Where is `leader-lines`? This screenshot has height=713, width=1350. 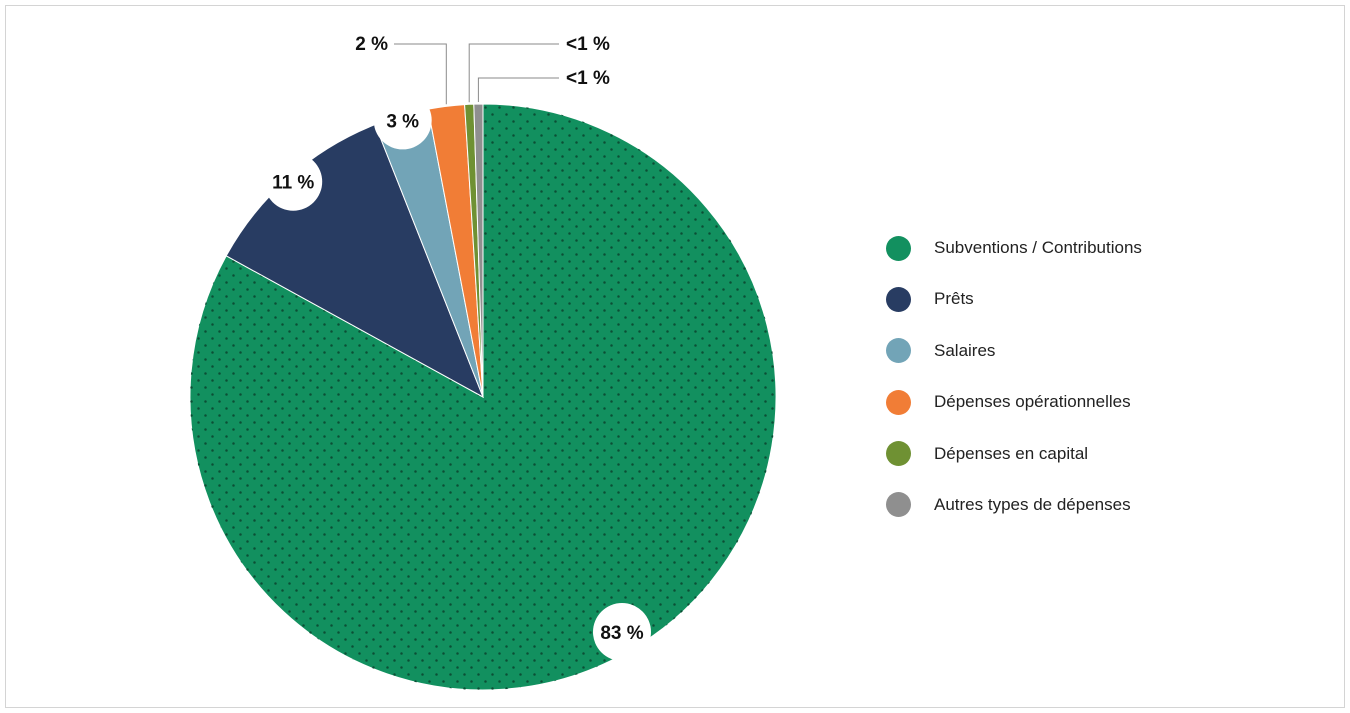 leader-lines is located at coordinates (476, 74).